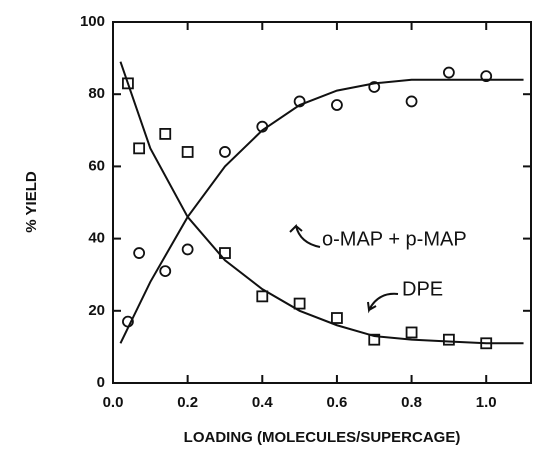 This screenshot has height=452, width=540. Describe the element at coordinates (31, 202) in the screenshot. I see `y-axis-label: % YIELD` at that location.